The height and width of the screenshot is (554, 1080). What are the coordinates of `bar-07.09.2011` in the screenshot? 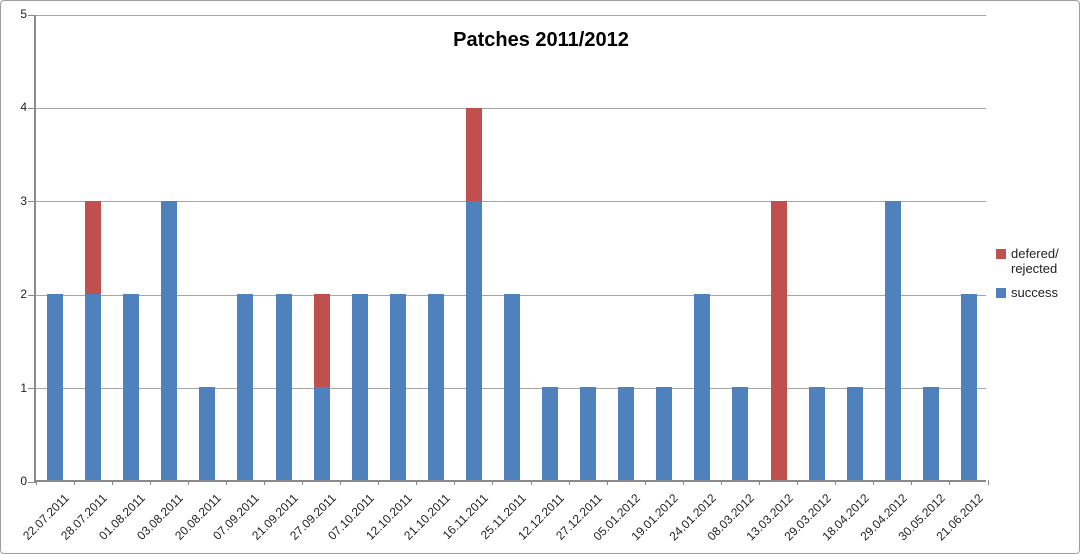 It's located at (245, 247).